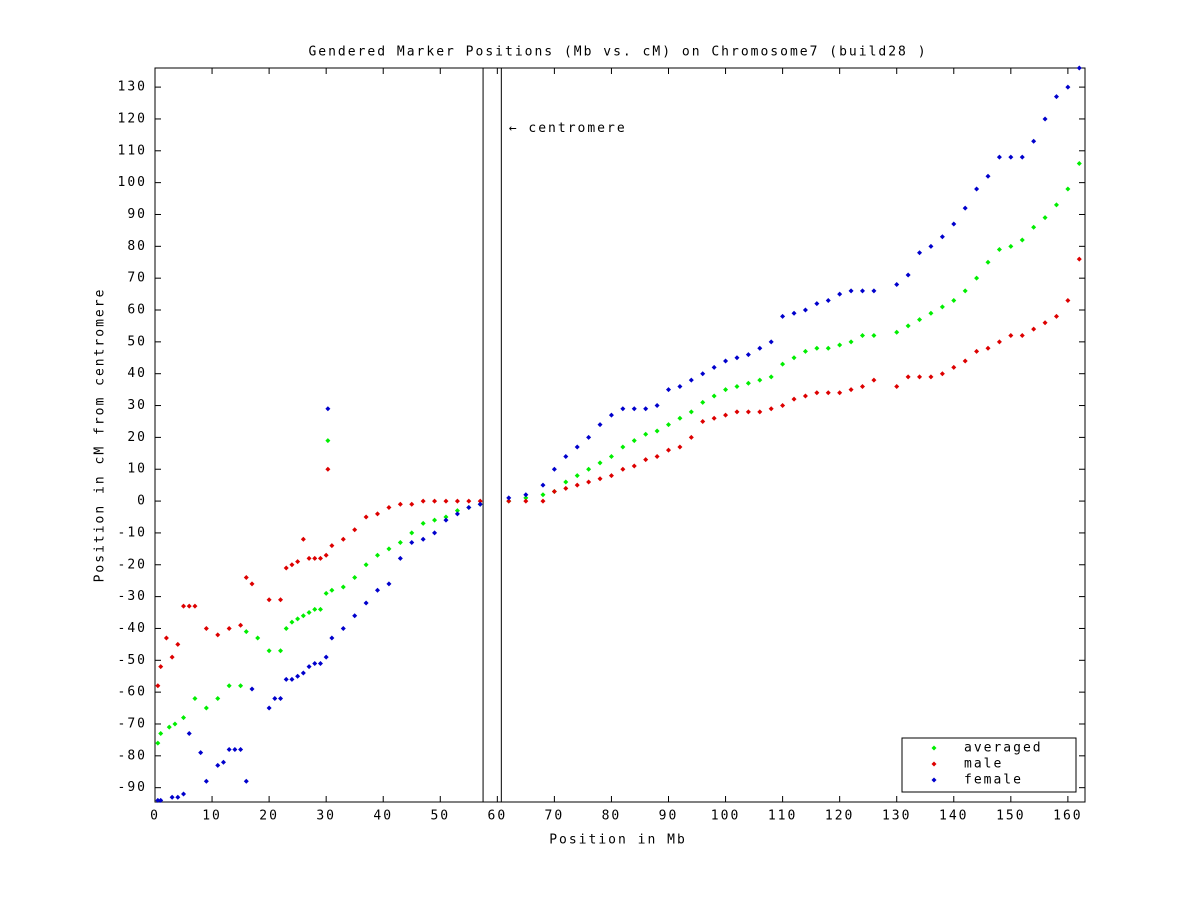  Describe the element at coordinates (132, 660) in the screenshot. I see `y-tick-label: -50` at that location.